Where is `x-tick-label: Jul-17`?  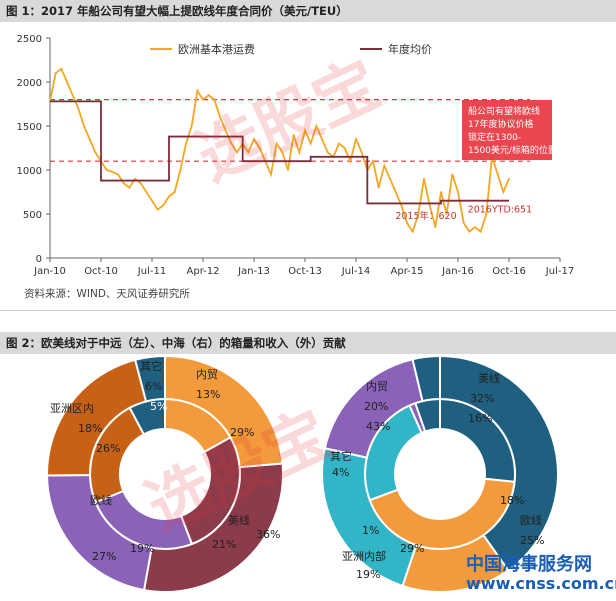 x-tick-label: Jul-17 is located at coordinates (559, 271).